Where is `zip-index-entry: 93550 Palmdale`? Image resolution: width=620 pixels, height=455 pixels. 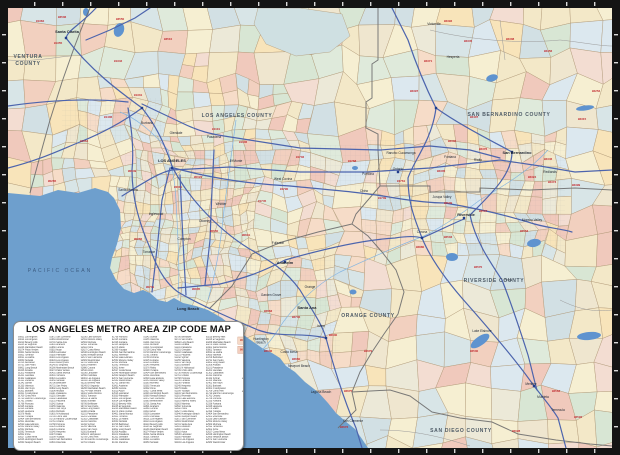 zip-index-entry: 93550 Palmdale is located at coordinates (151, 416).